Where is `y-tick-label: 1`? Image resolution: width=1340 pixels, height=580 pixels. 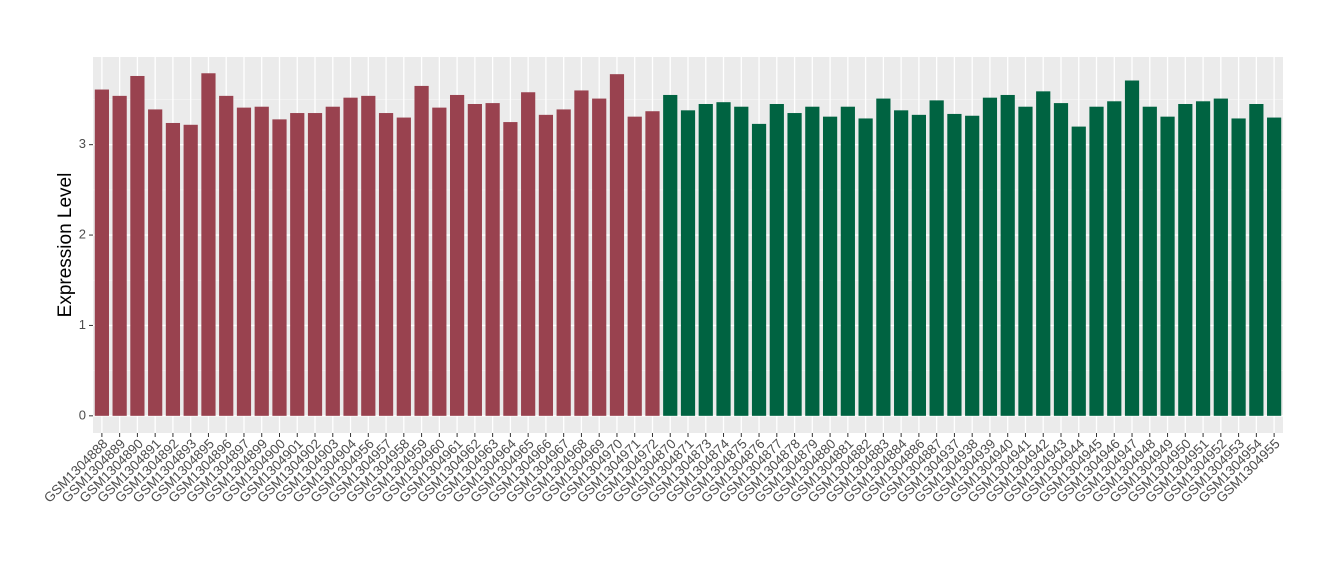
y-tick-label: 1 is located at coordinates (82, 324).